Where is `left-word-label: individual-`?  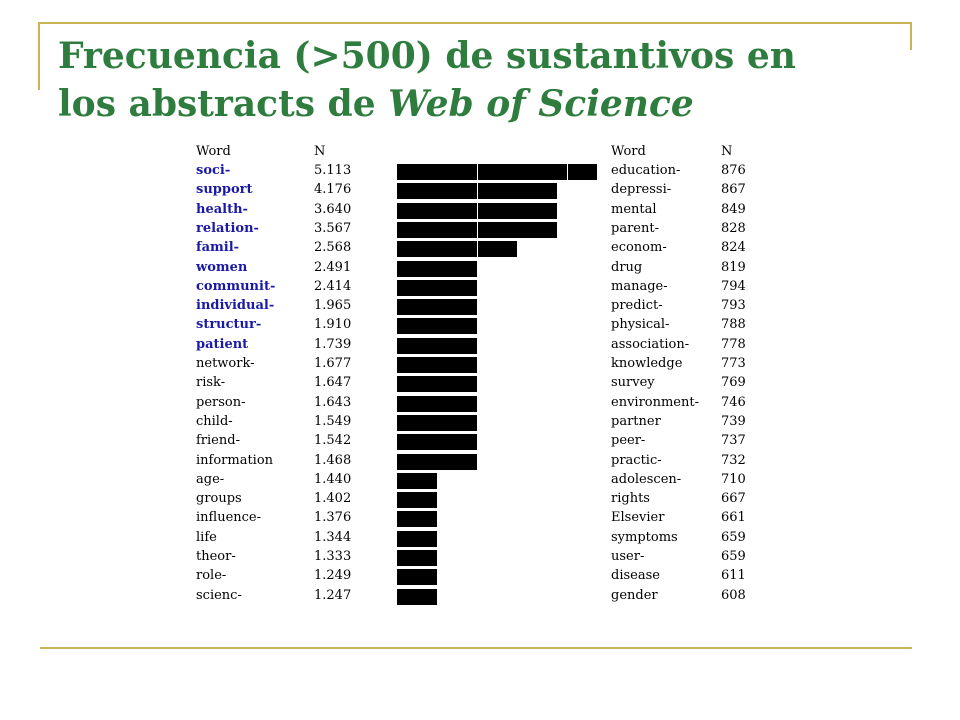
left-word-label: individual- is located at coordinates (235, 305).